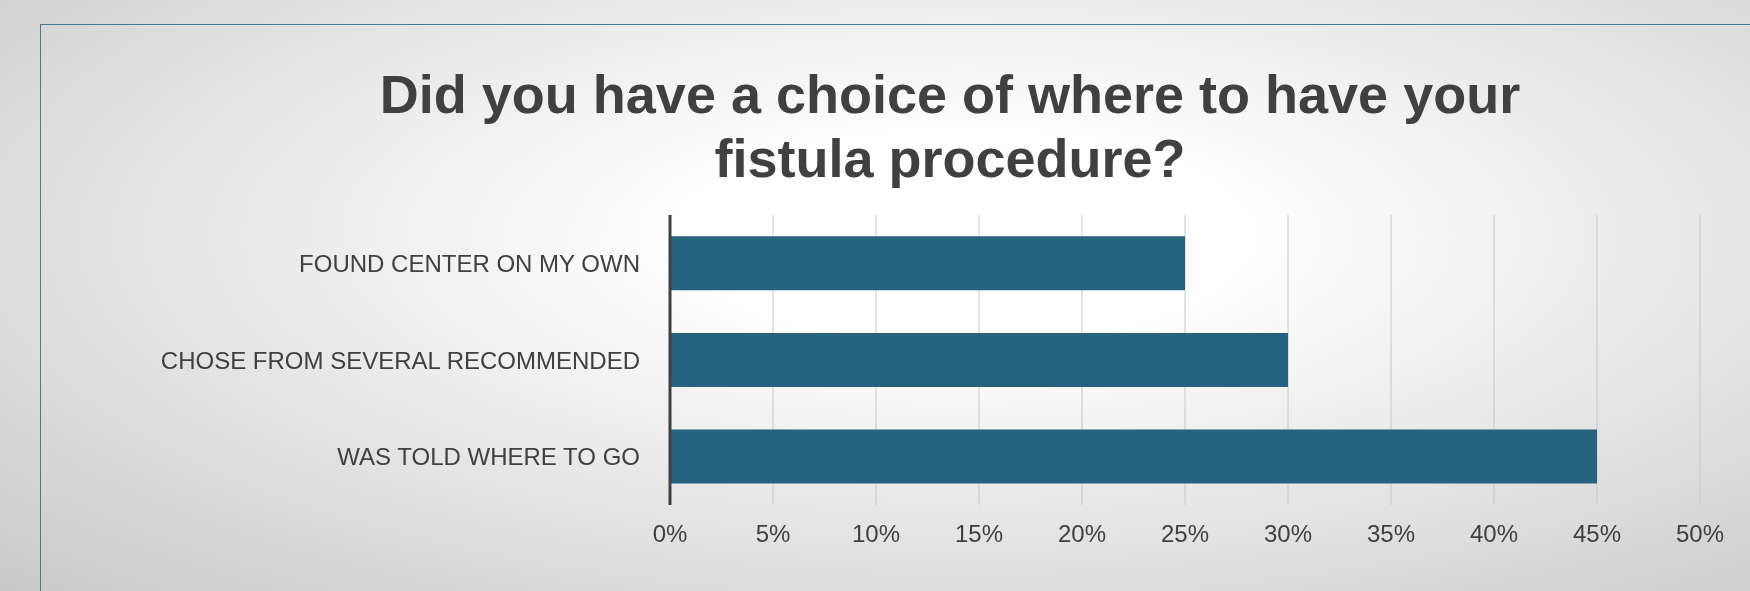  What do you see at coordinates (488, 457) in the screenshot?
I see `y-tick-label: WAS TOLD WHERE TO GO` at bounding box center [488, 457].